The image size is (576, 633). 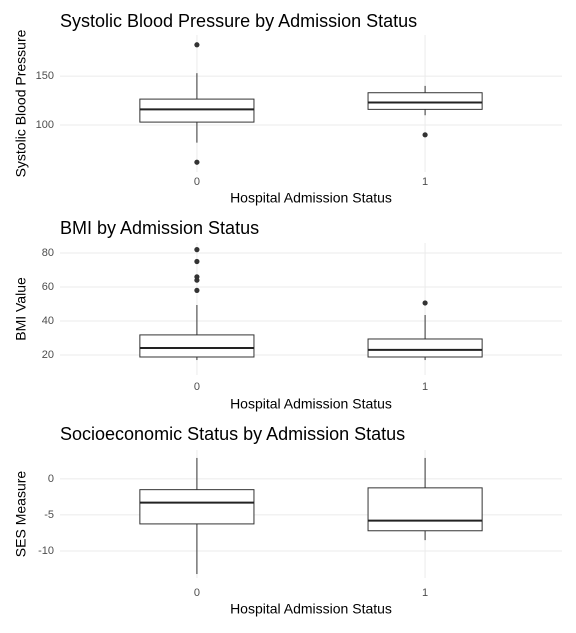 What do you see at coordinates (46, 551) in the screenshot?
I see `y-tick-label: -10` at bounding box center [46, 551].